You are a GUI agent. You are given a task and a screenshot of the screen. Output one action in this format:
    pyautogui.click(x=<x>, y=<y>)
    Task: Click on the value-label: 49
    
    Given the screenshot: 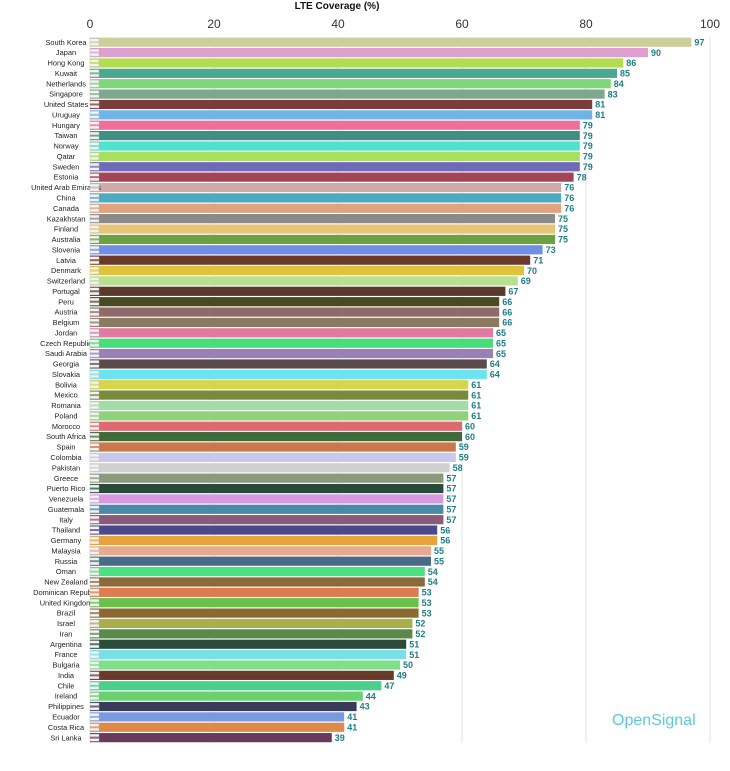 What is the action you would take?
    pyautogui.click(x=402, y=676)
    